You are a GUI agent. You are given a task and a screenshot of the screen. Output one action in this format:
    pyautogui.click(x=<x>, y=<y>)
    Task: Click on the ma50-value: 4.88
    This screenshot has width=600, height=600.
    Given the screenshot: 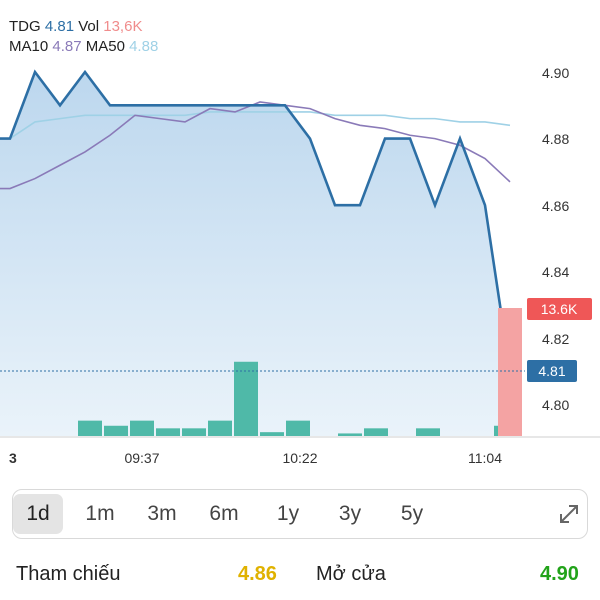 What is the action you would take?
    pyautogui.click(x=144, y=46)
    